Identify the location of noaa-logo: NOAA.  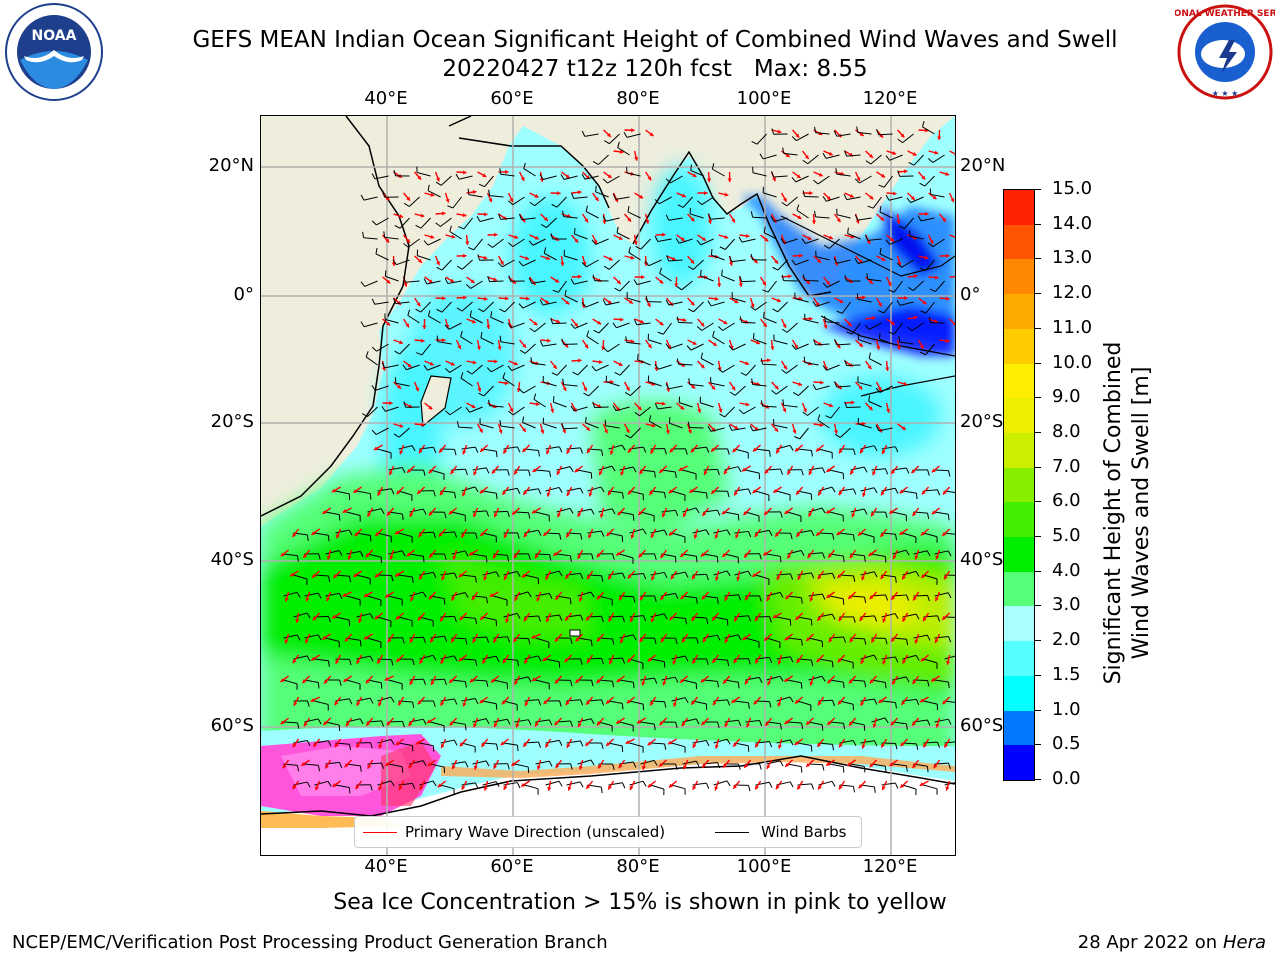
(54, 52).